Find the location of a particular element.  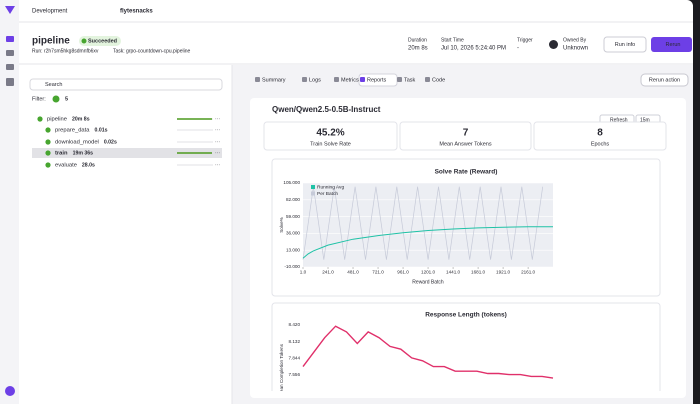

status-badge is located at coordinates (100, 41).